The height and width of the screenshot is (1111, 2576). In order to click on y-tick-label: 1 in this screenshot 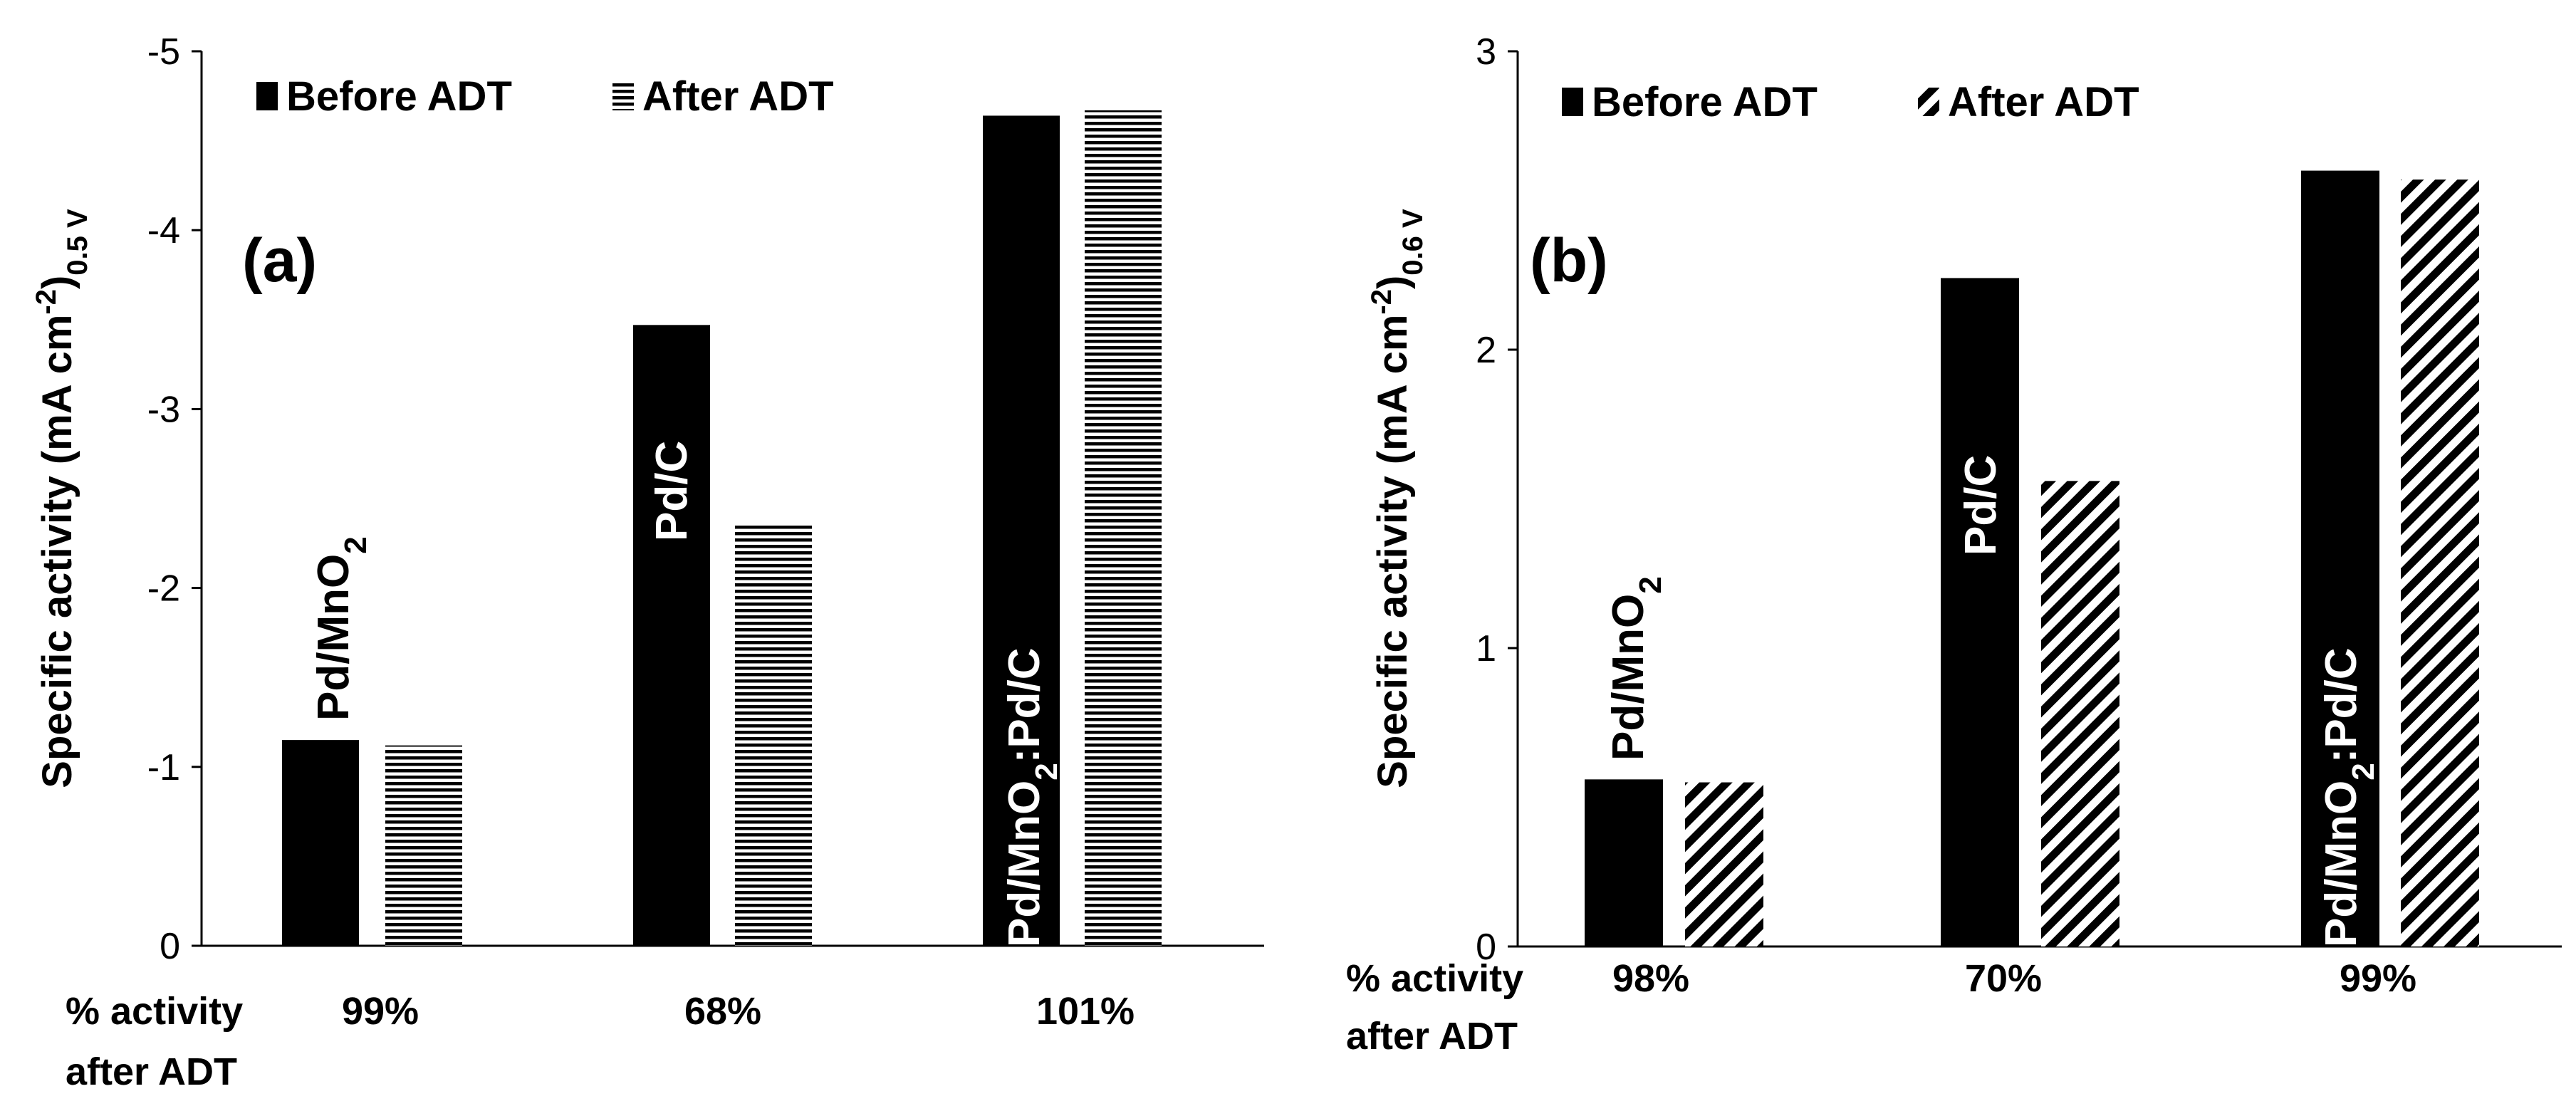, I will do `click(1486, 648)`.